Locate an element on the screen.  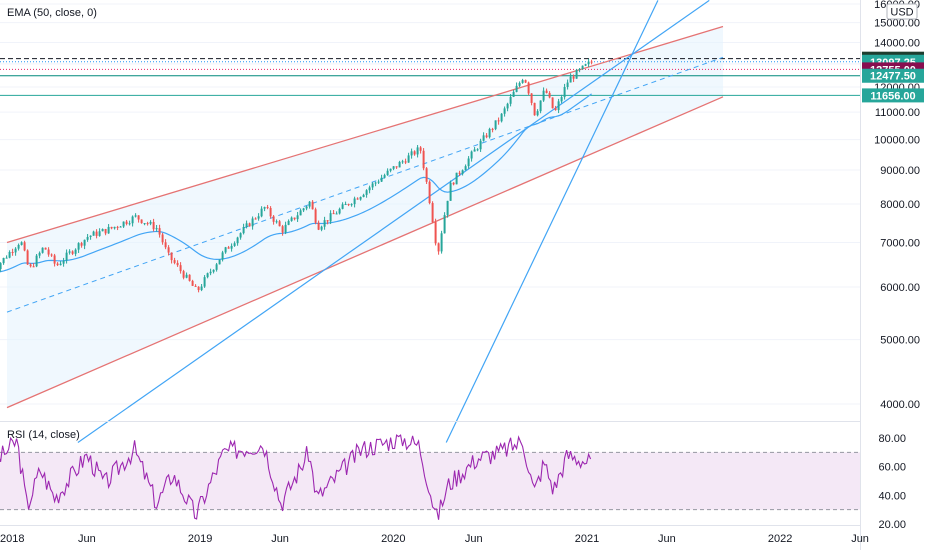
price-tag: 11656.00 is located at coordinates (893, 95).